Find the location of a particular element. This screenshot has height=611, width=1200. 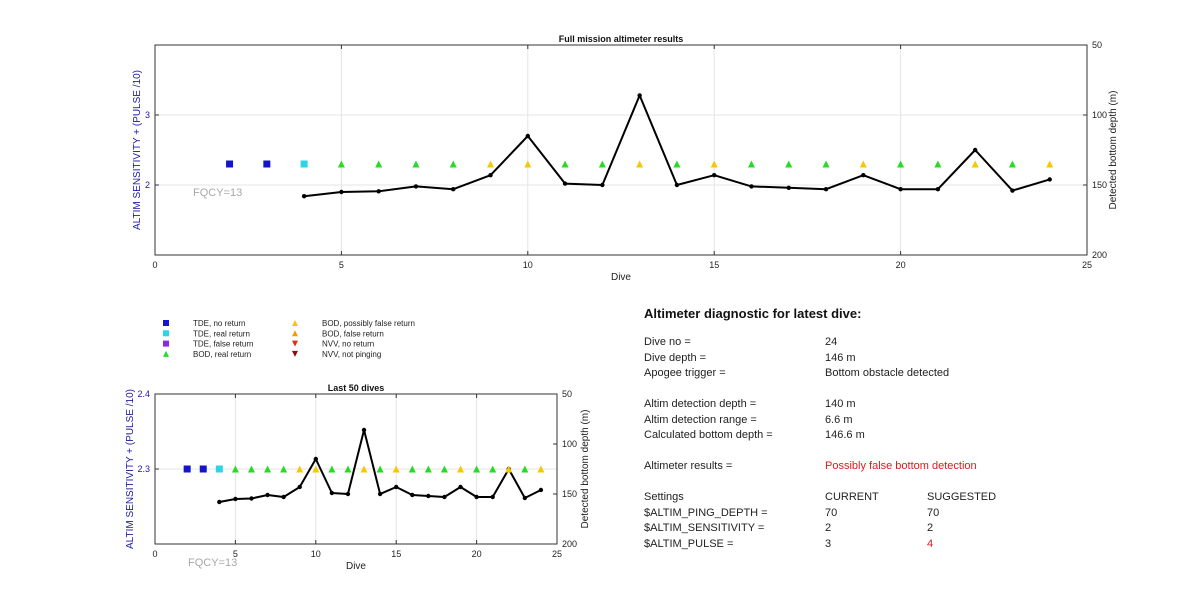

x-tick-label: 15 is located at coordinates (714, 265).